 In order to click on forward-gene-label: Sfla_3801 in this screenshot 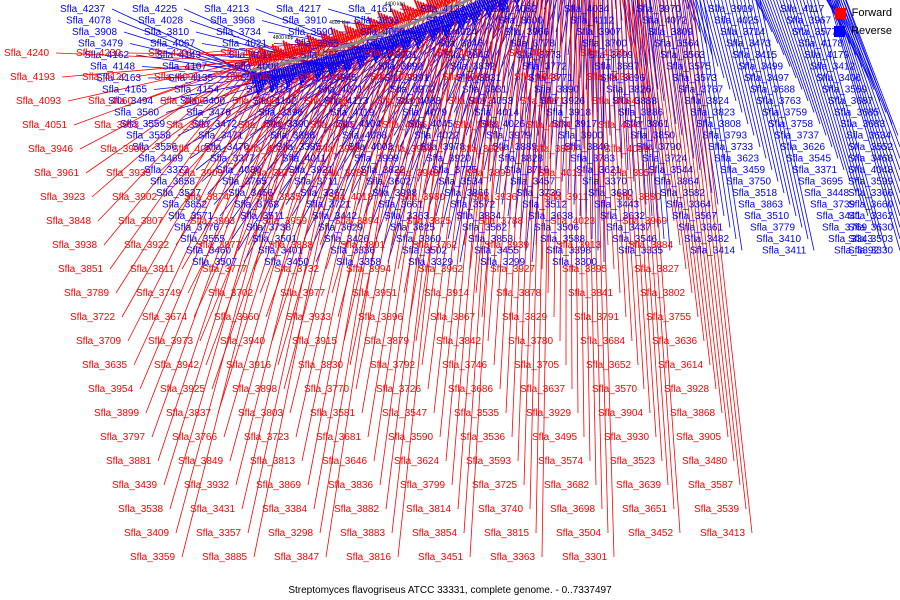, I will do `click(362, 245)`.